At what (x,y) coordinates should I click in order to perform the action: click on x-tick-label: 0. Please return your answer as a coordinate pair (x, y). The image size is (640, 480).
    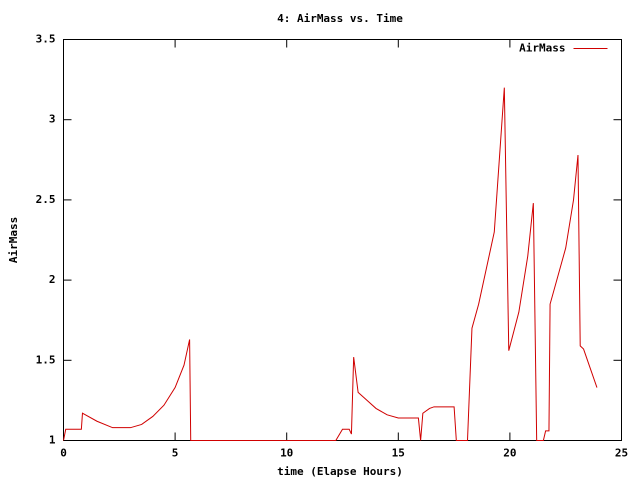
    Looking at the image, I should click on (63, 453).